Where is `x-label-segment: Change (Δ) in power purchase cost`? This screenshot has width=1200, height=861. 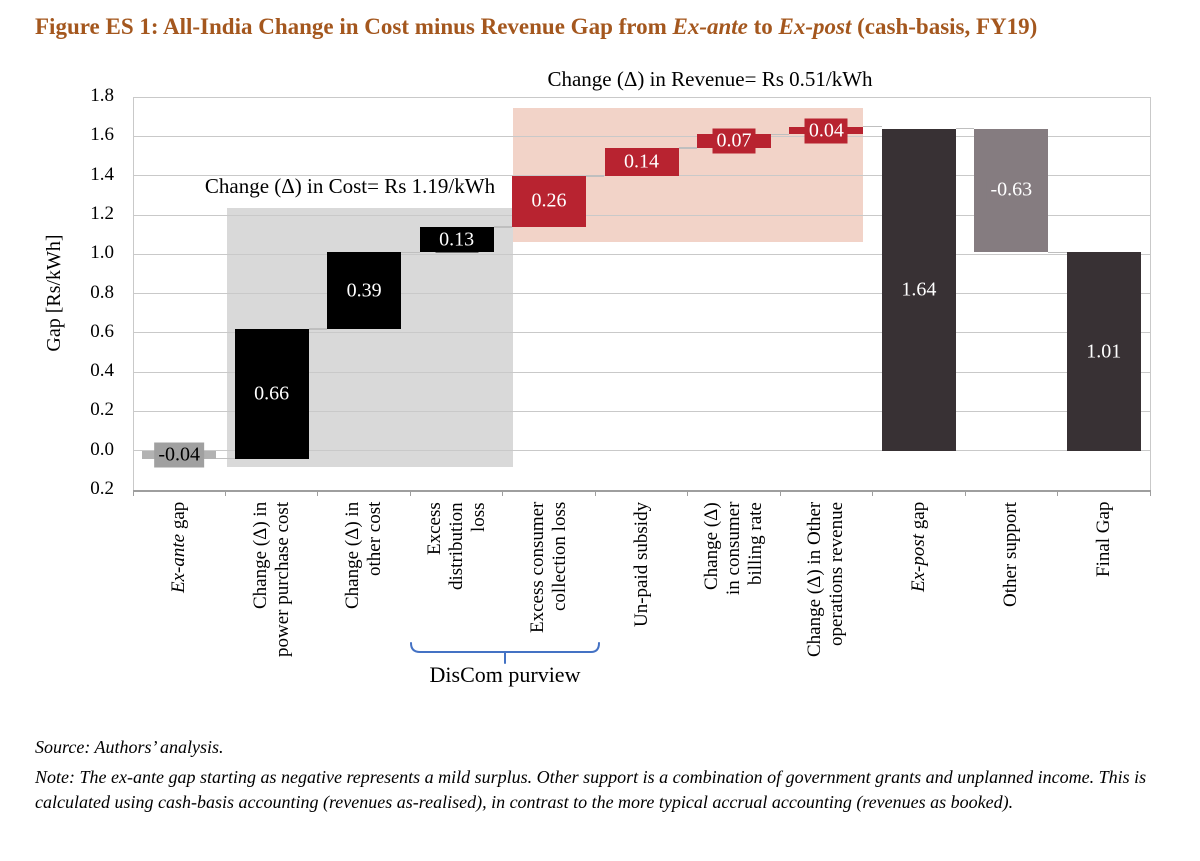 x-label-segment: Change (Δ) in power purchase cost is located at coordinates (271, 580).